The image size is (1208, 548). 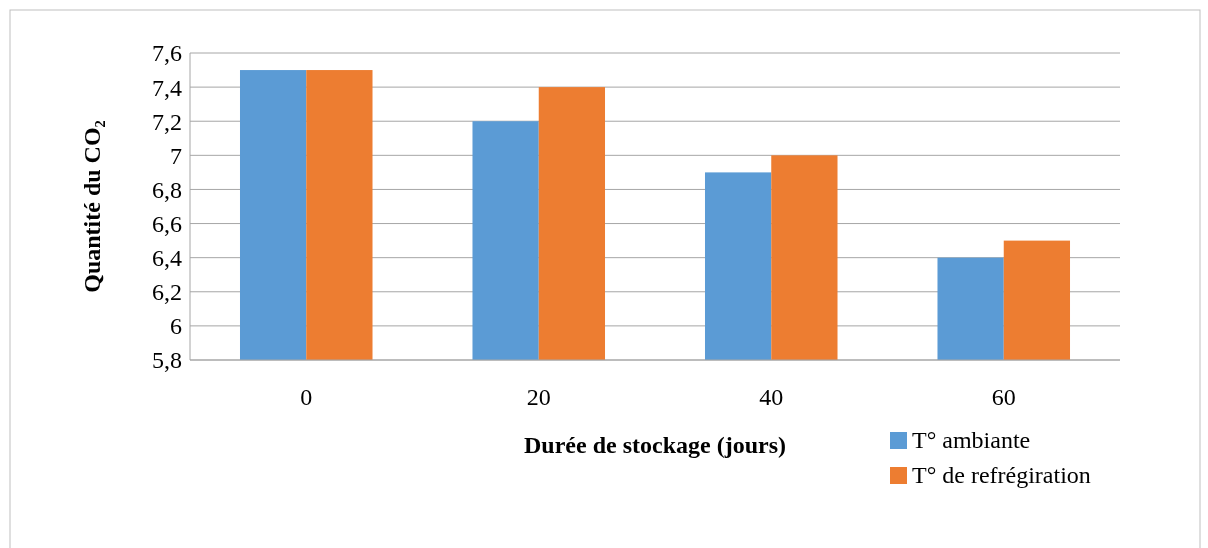 I want to click on y-axis-title: Quantité du CO₂, so click(x=92, y=206).